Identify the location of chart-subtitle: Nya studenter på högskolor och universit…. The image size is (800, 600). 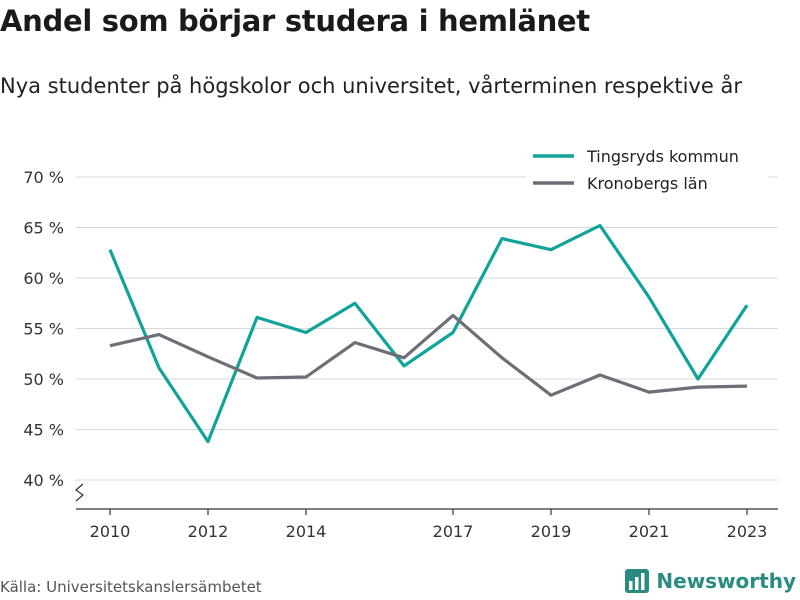
(371, 86).